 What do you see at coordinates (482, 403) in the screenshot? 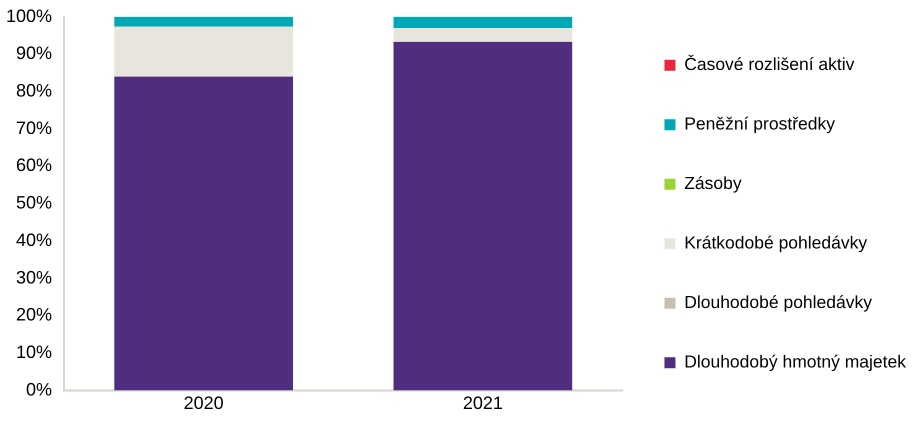
I see `x-tick-label: 2021` at bounding box center [482, 403].